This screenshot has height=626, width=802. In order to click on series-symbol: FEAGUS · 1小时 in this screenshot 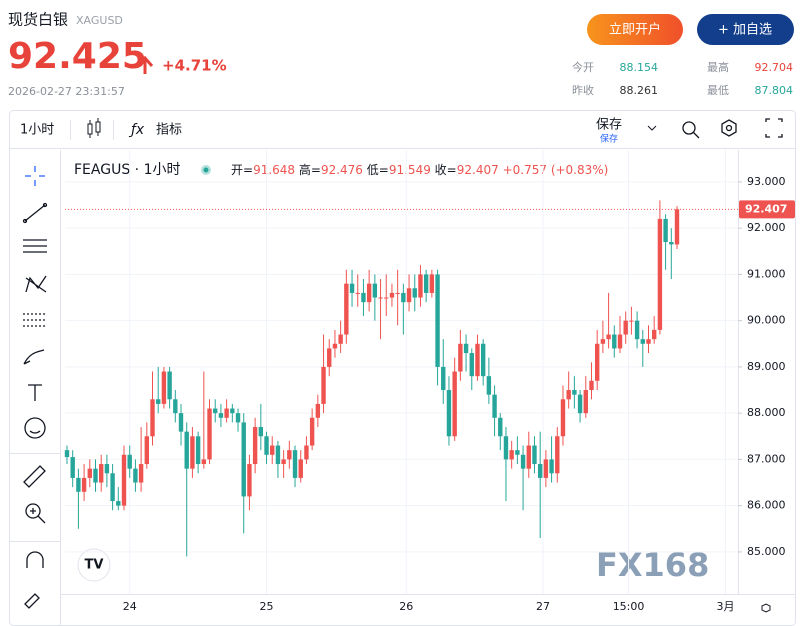, I will do `click(127, 170)`.